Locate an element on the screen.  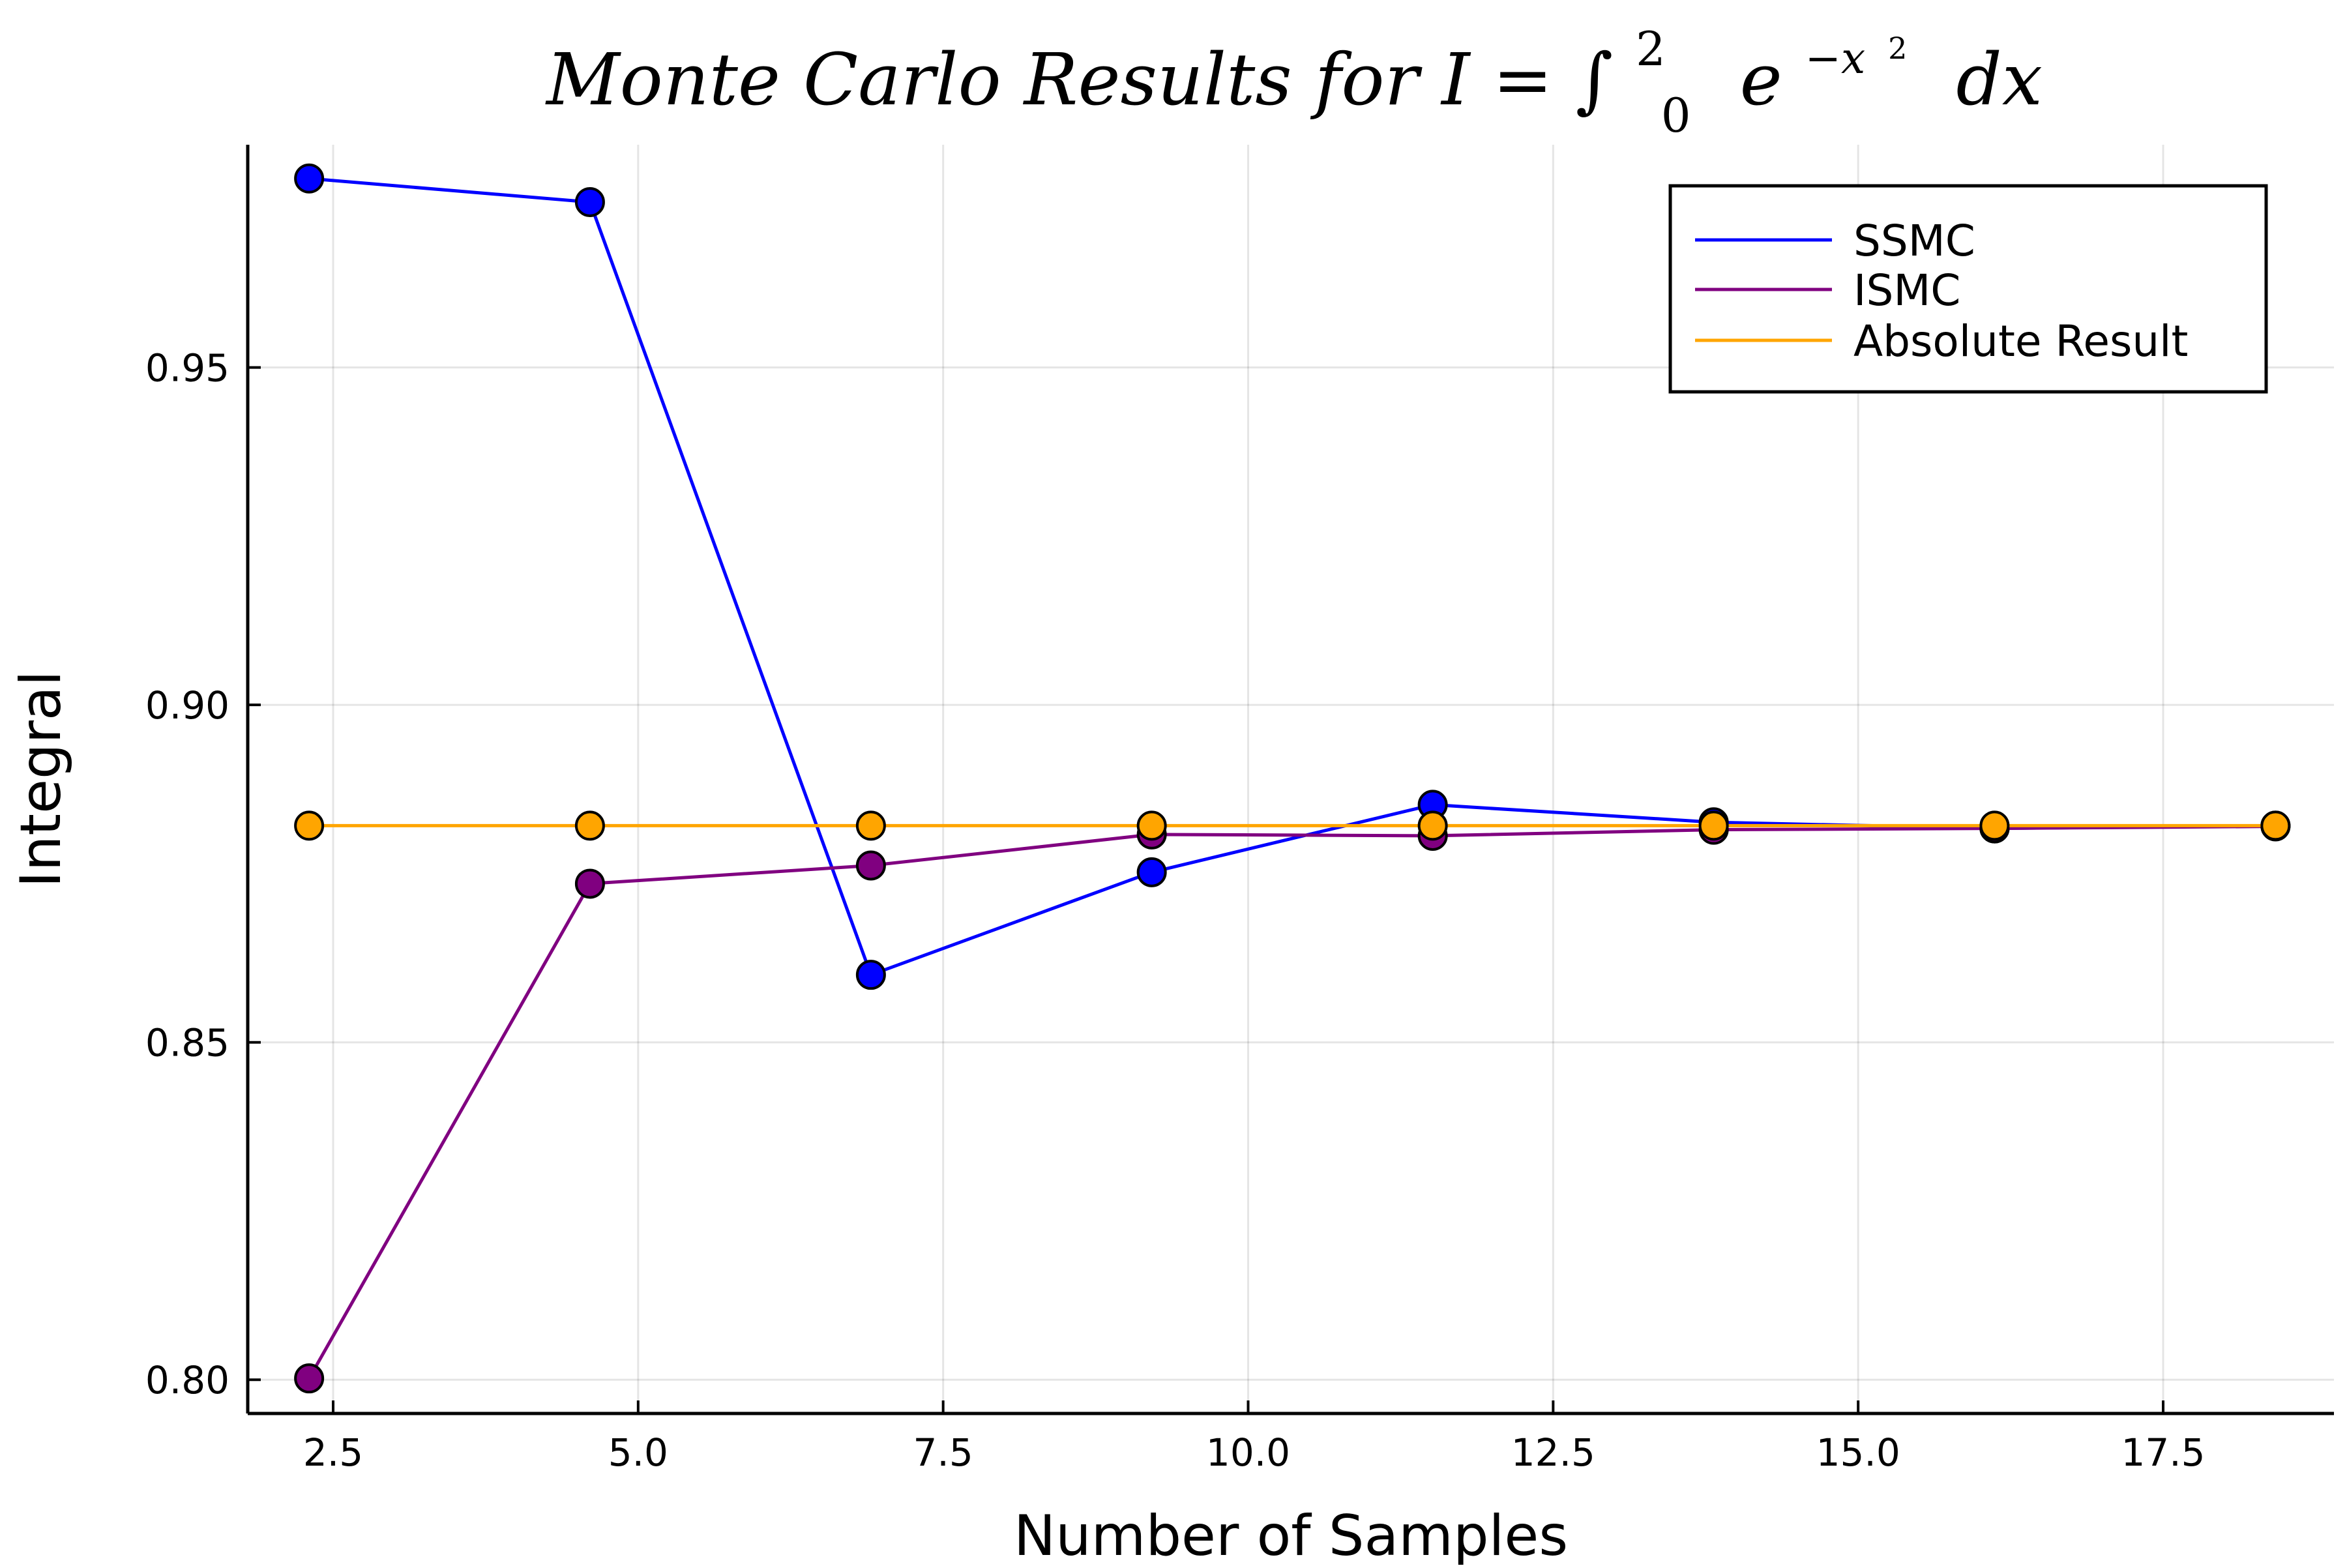
y-axis-label: Integral is located at coordinates (41, 779).